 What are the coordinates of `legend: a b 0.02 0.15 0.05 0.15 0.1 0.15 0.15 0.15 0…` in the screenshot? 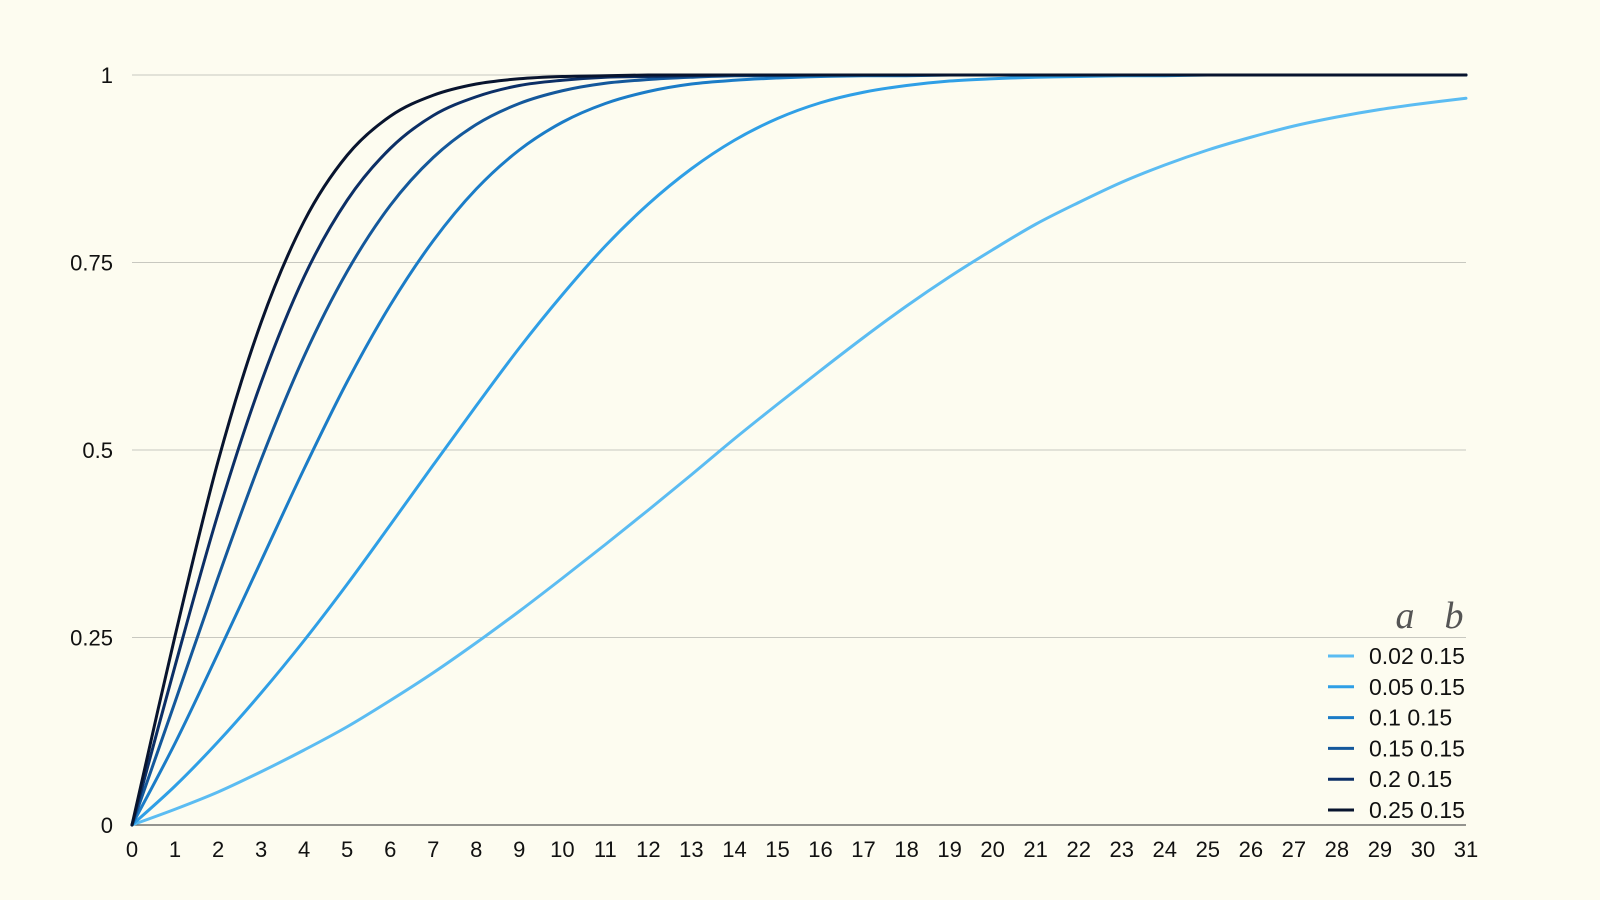 It's located at (1396, 709).